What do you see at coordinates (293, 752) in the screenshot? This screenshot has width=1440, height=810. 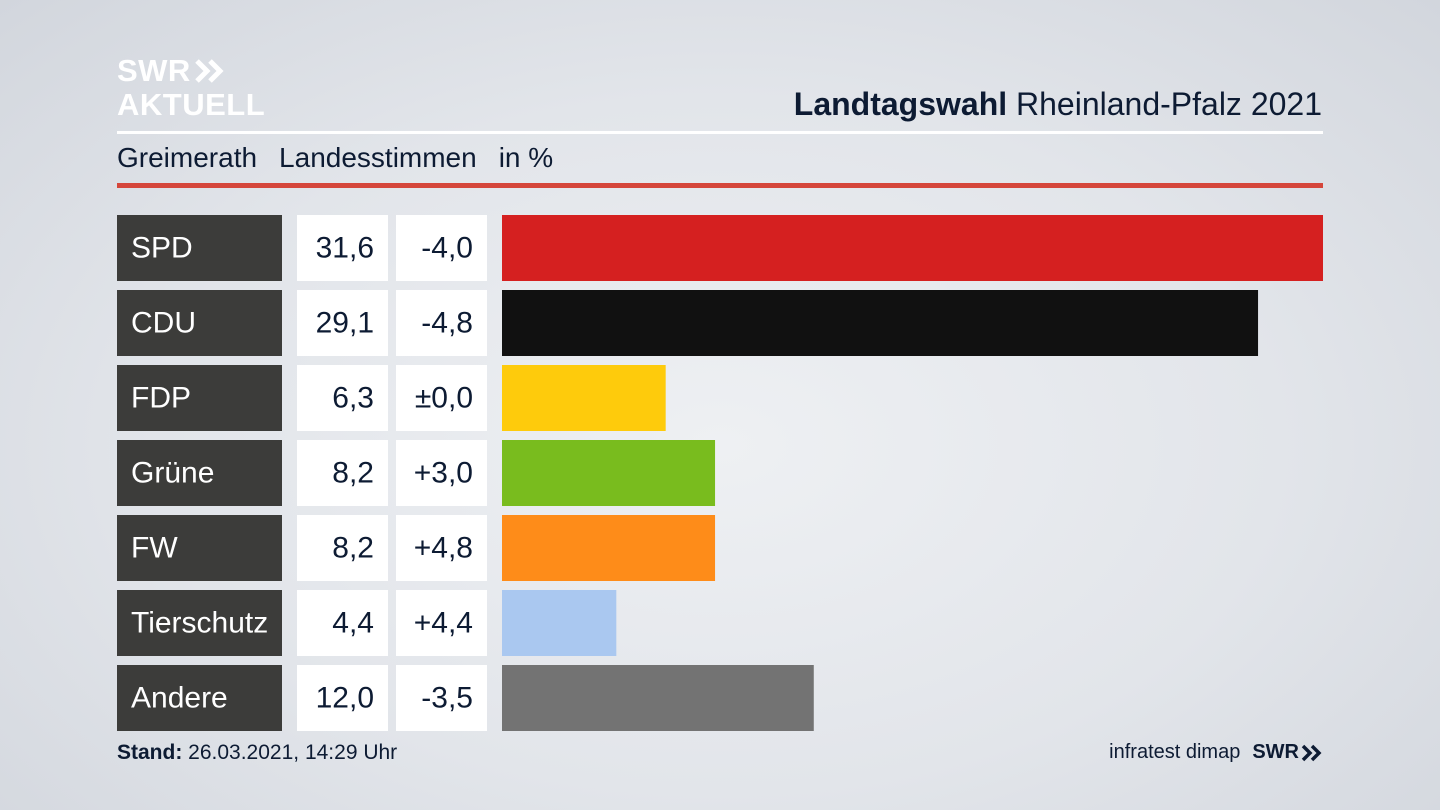 I see `stand-value: 26.03.2021, 14:29 Uhr` at bounding box center [293, 752].